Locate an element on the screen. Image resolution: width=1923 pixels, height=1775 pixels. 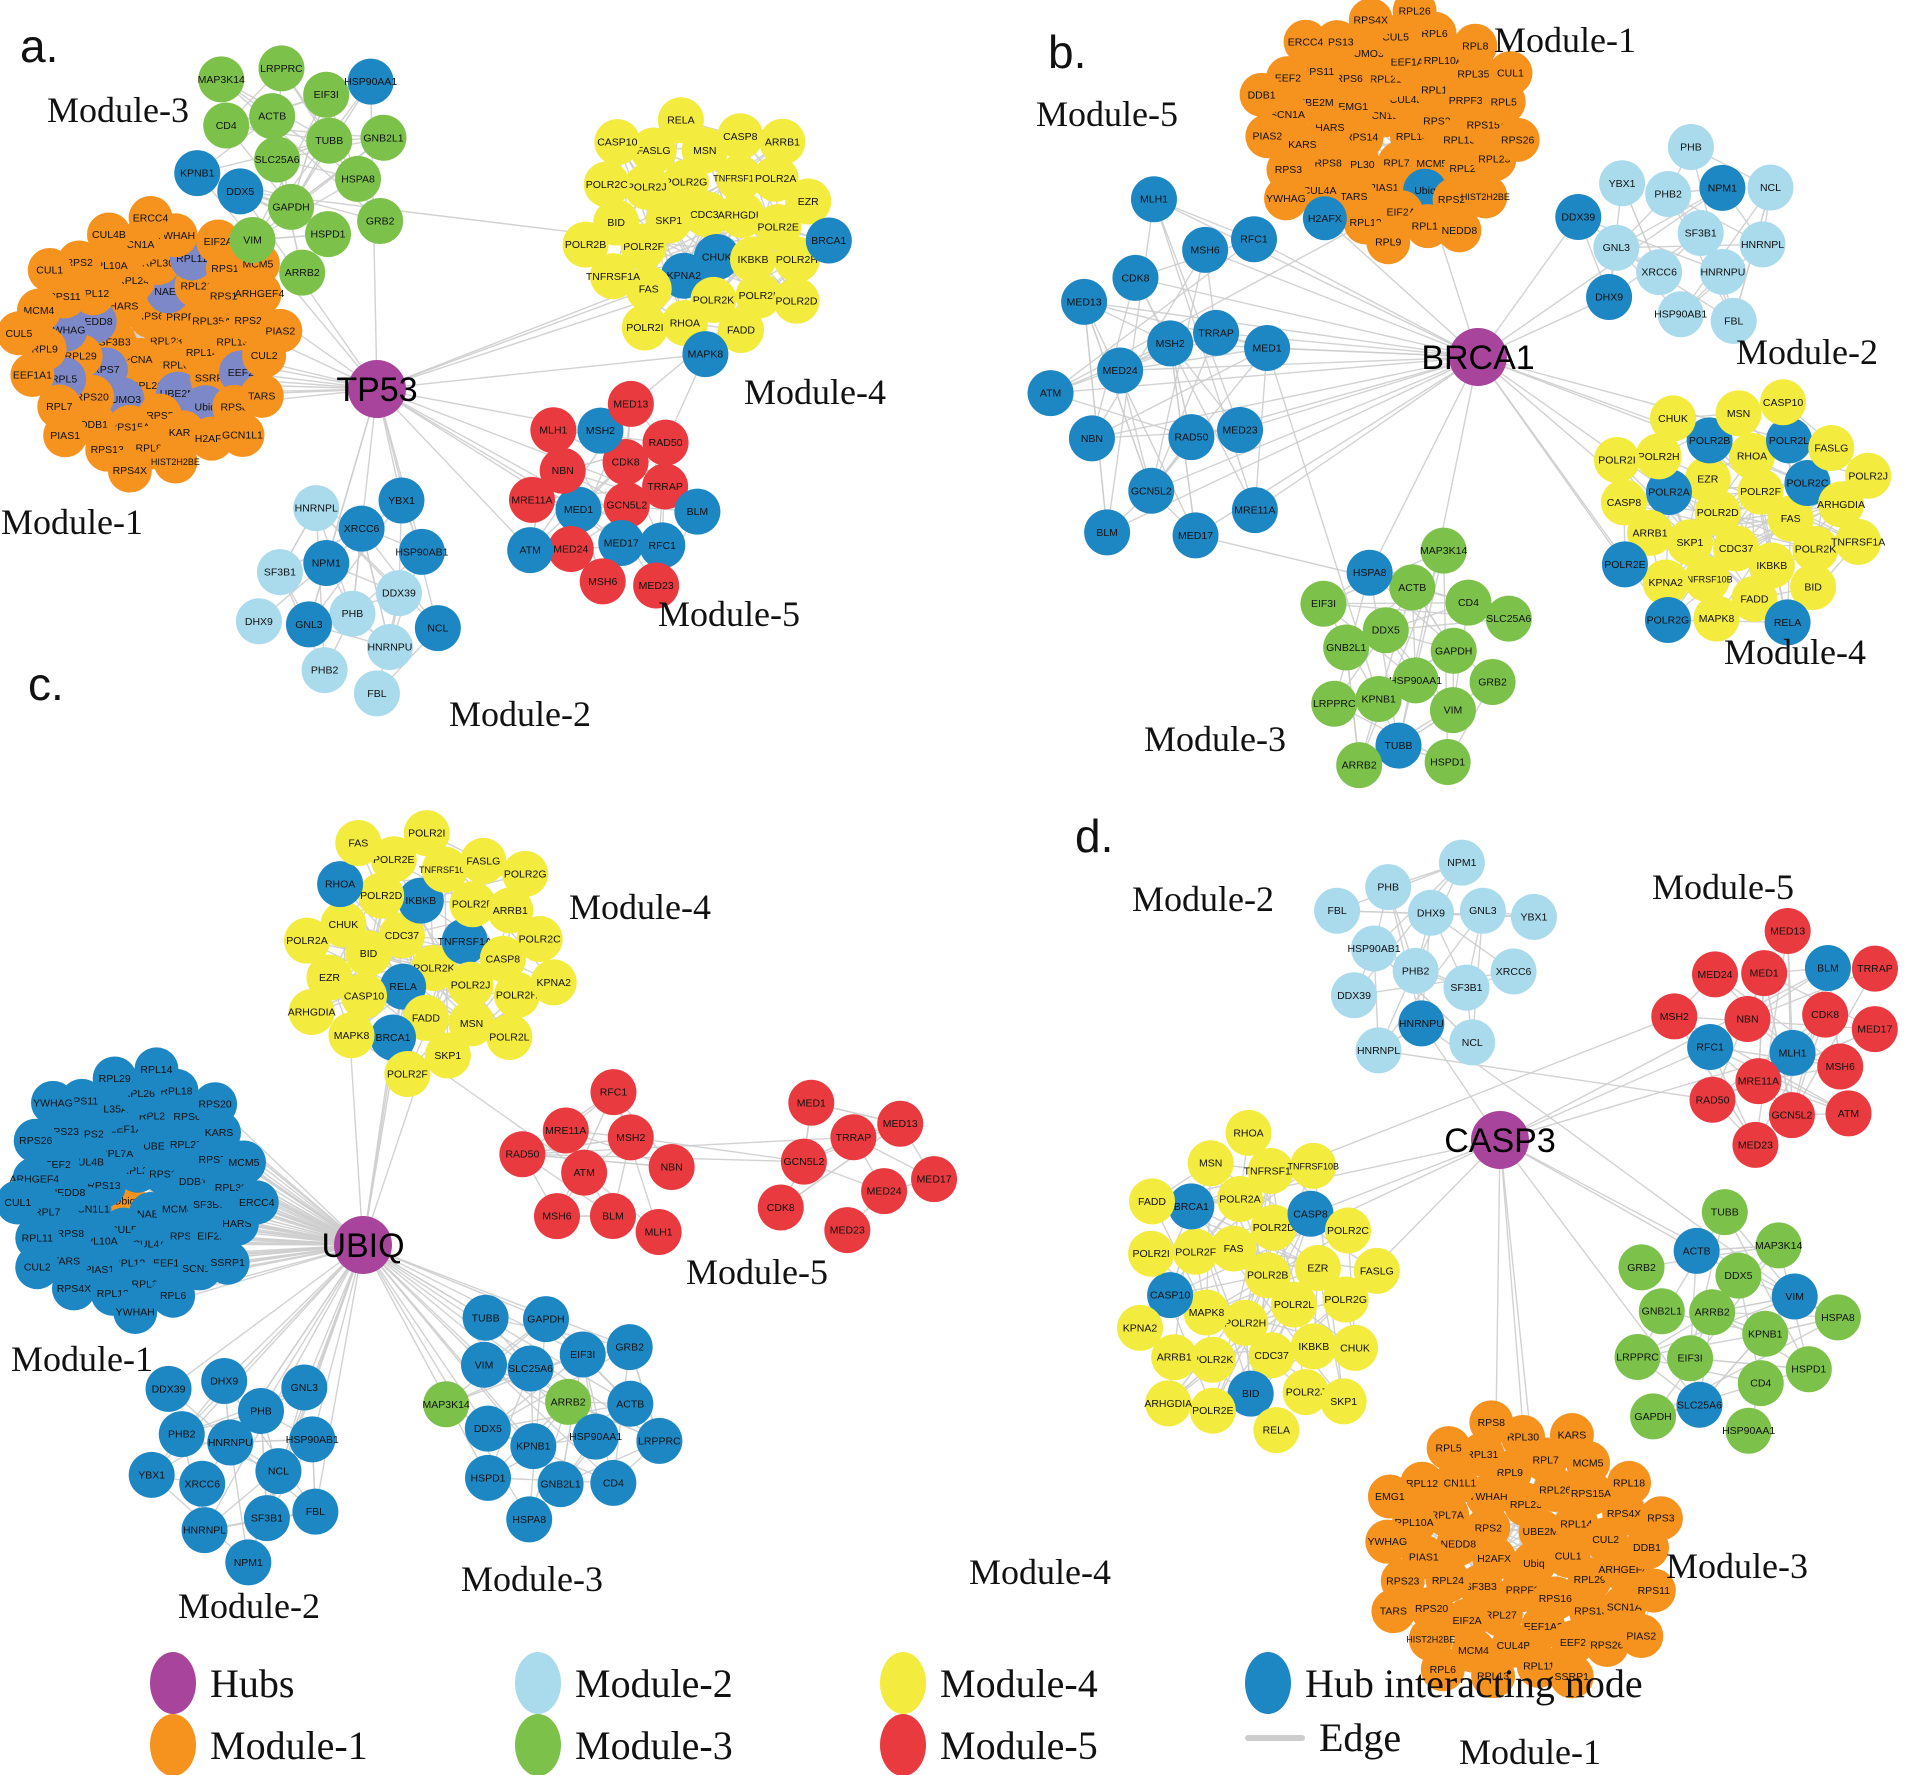
node-GAPDH: GAPDH is located at coordinates (1653, 1416).